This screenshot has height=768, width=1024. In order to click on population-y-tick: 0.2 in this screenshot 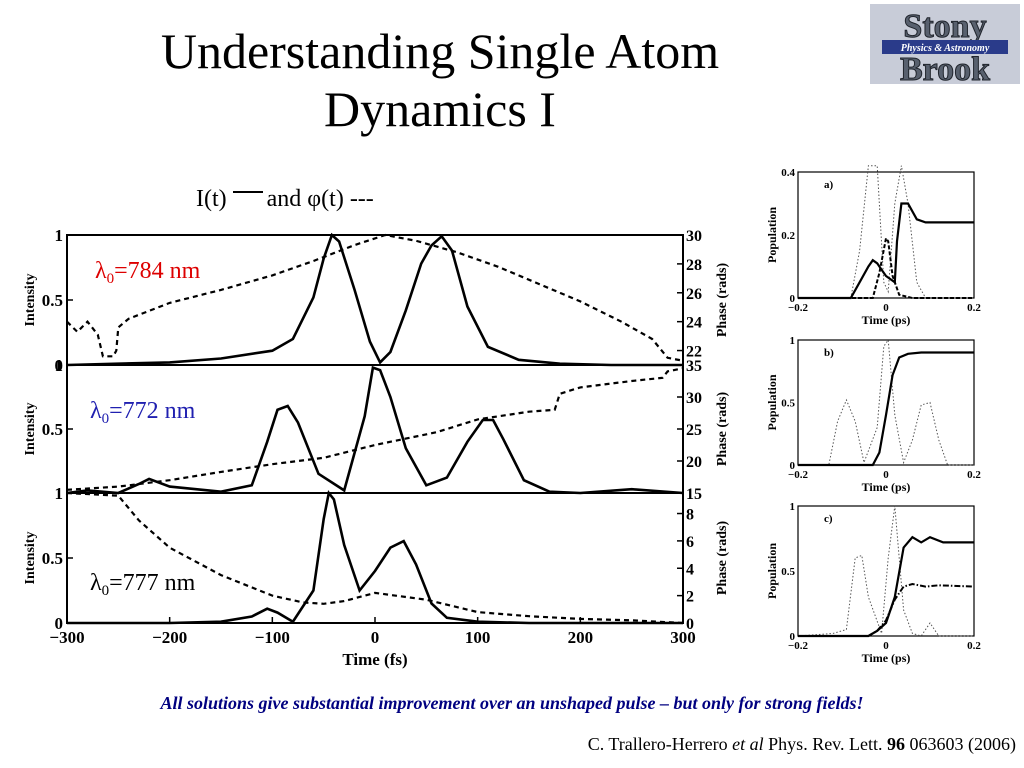, I will do `click(788, 236)`.